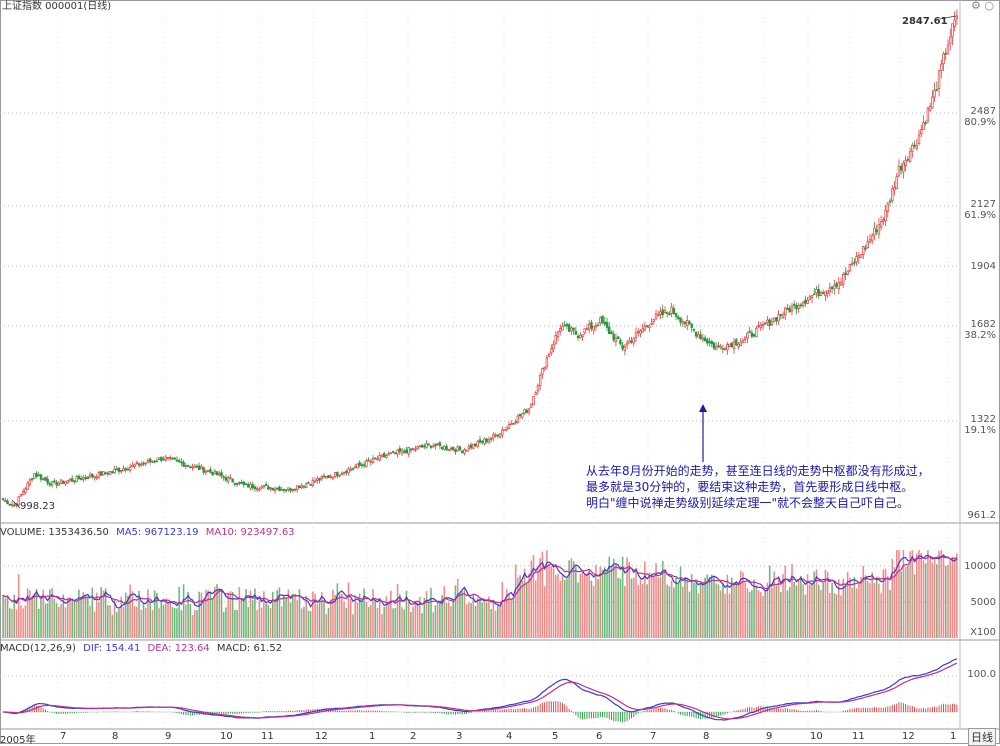 This screenshot has width=1000, height=746. Describe the element at coordinates (989, 6) in the screenshot. I see `circle-icon: ○` at that location.